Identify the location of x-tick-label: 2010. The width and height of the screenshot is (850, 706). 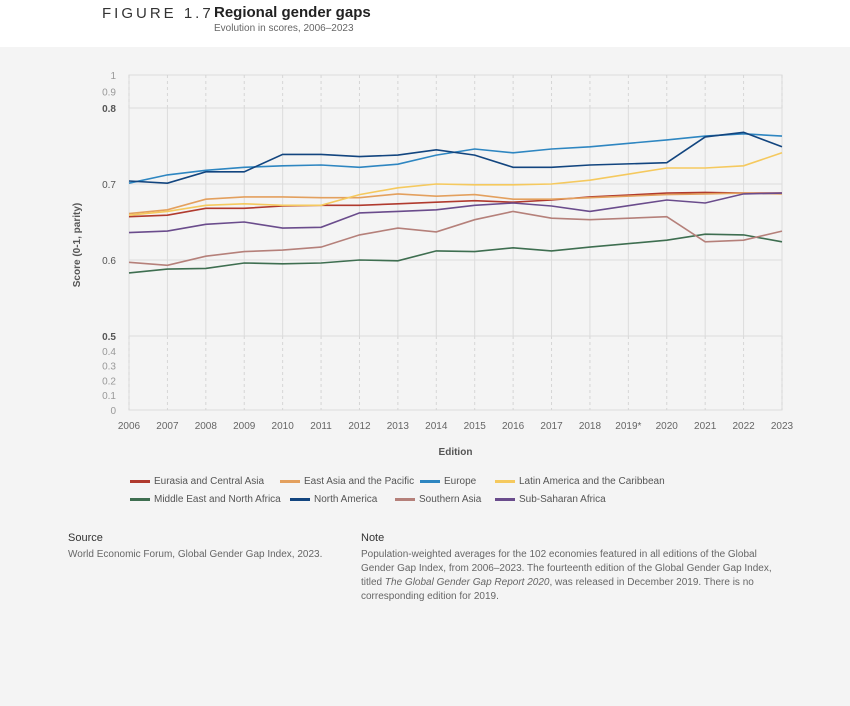
(283, 426).